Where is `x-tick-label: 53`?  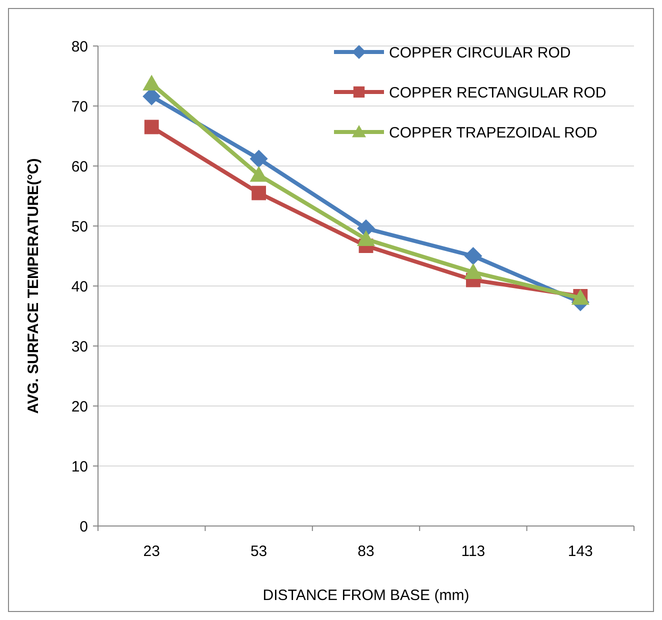
x-tick-label: 53 is located at coordinates (259, 551).